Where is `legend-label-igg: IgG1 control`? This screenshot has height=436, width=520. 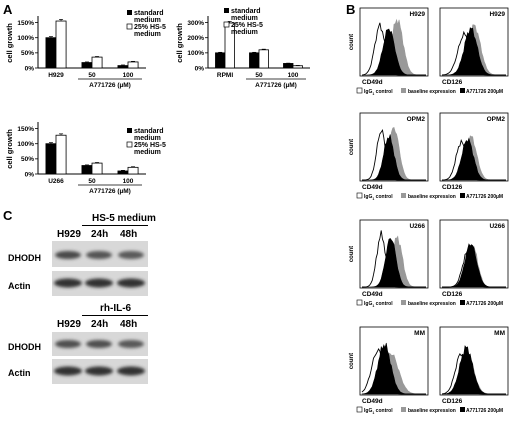 legend-label-igg: IgG1 control is located at coordinates (378, 411).